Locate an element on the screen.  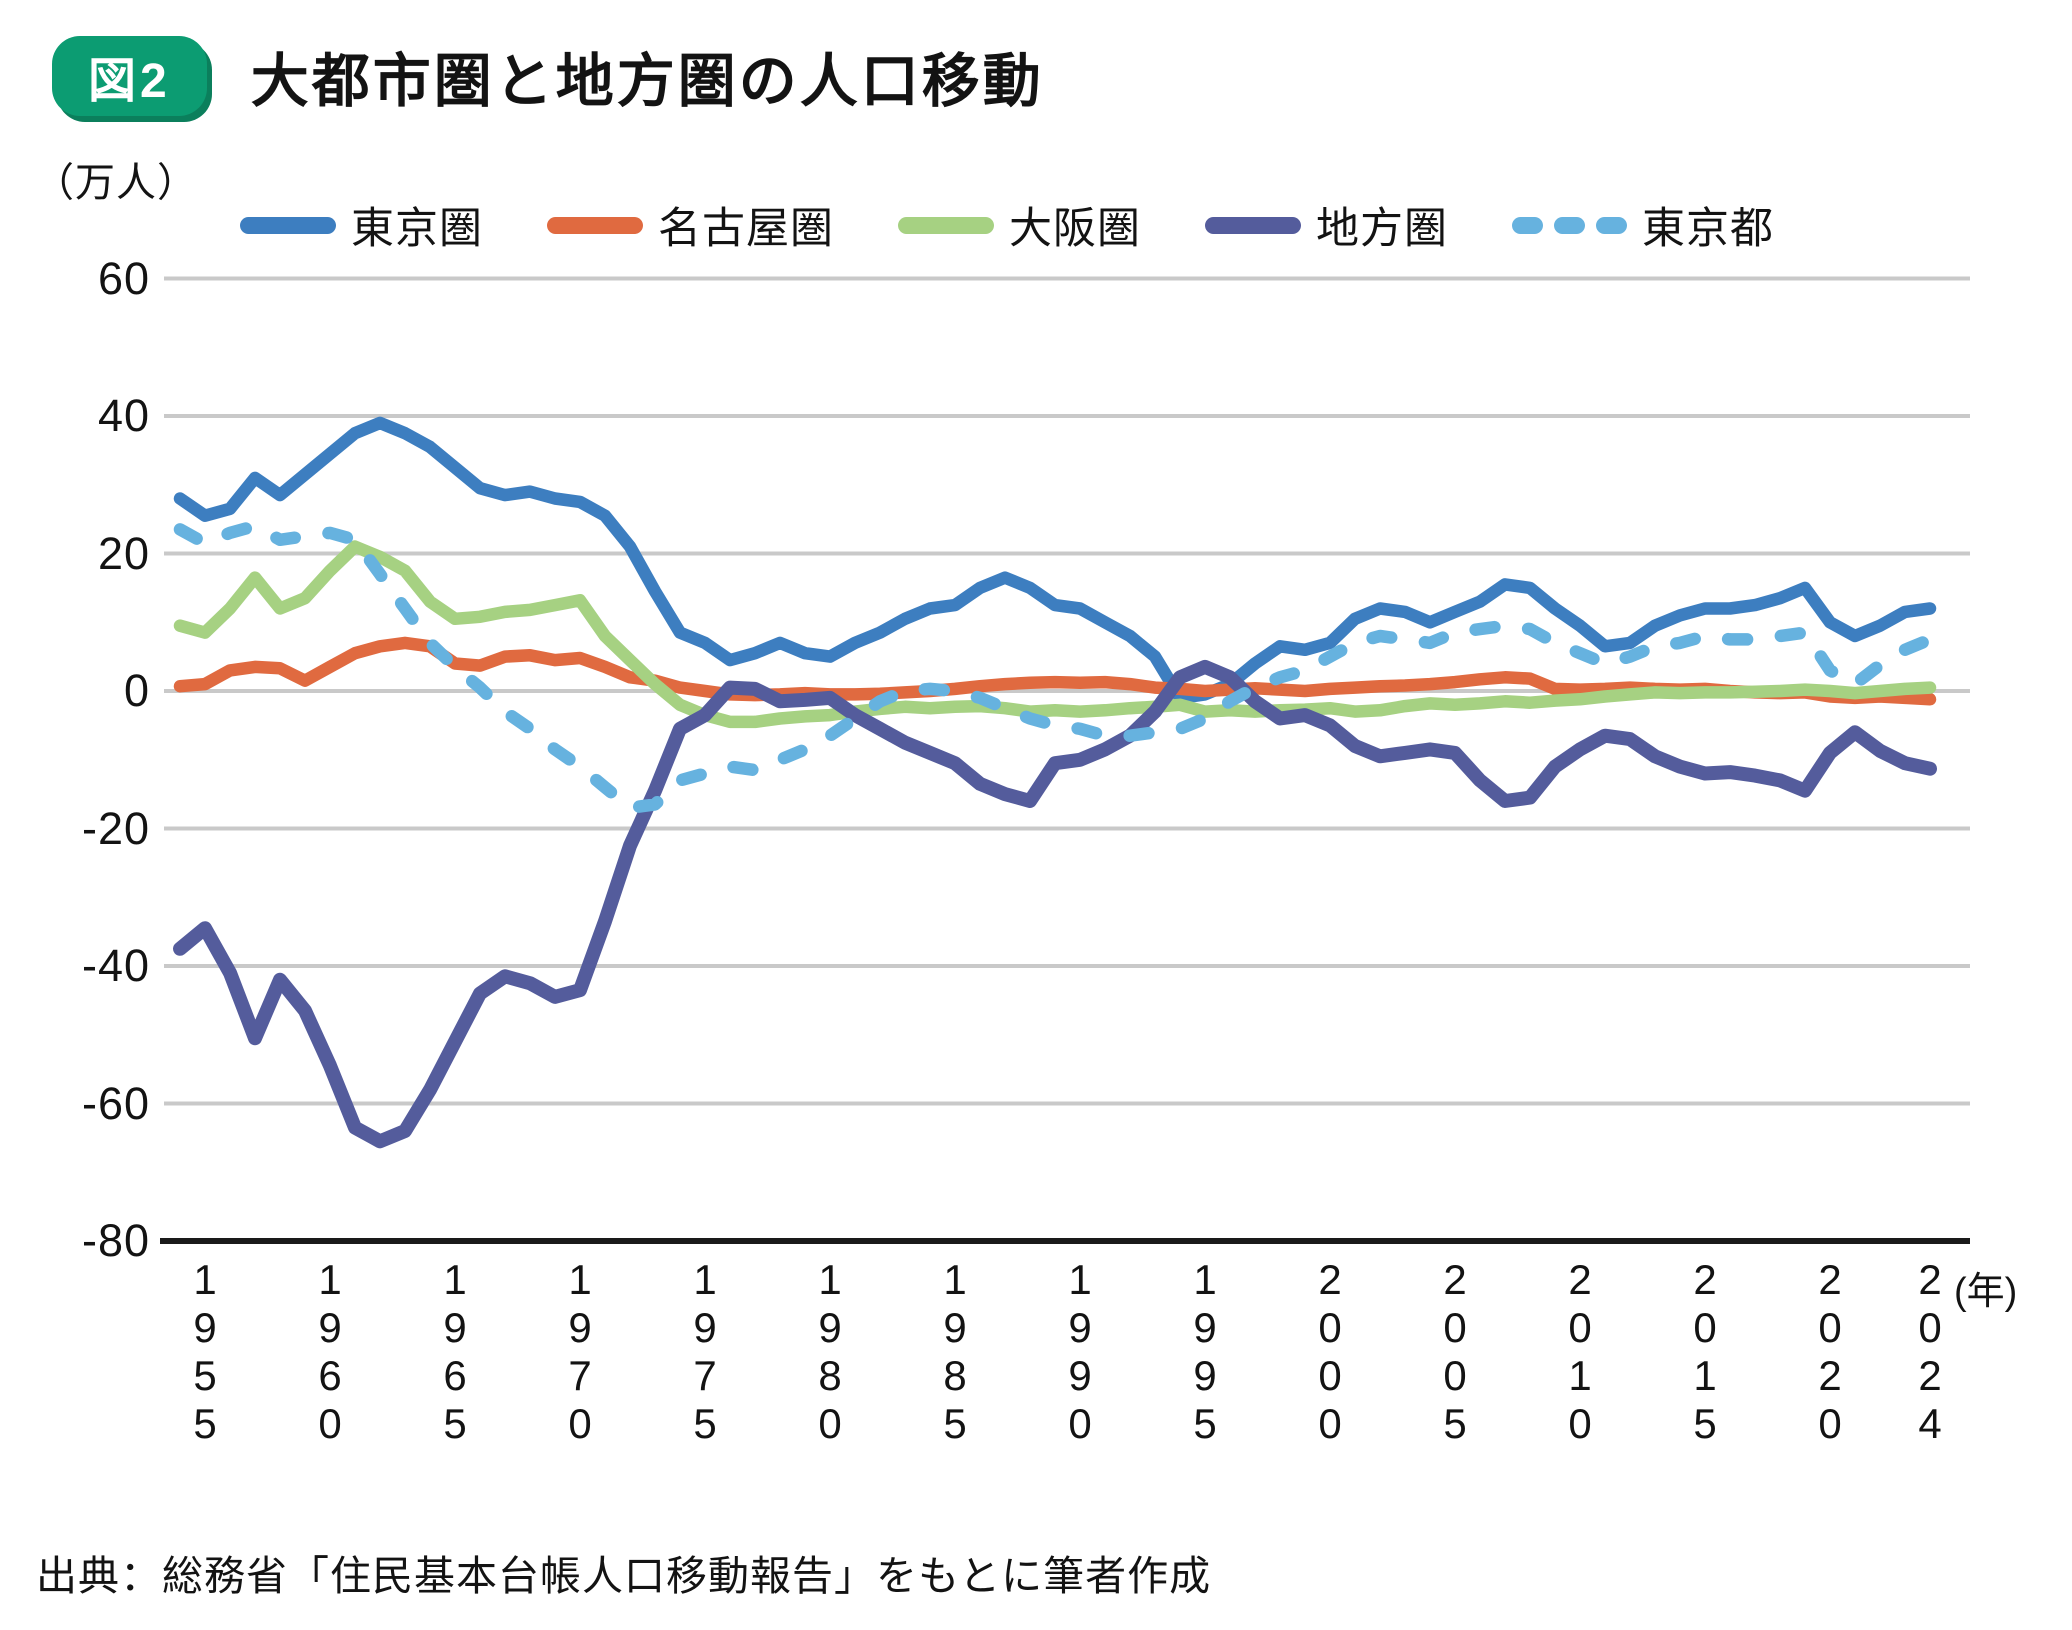
legend-item: 東京都 is located at coordinates (1643, 225).